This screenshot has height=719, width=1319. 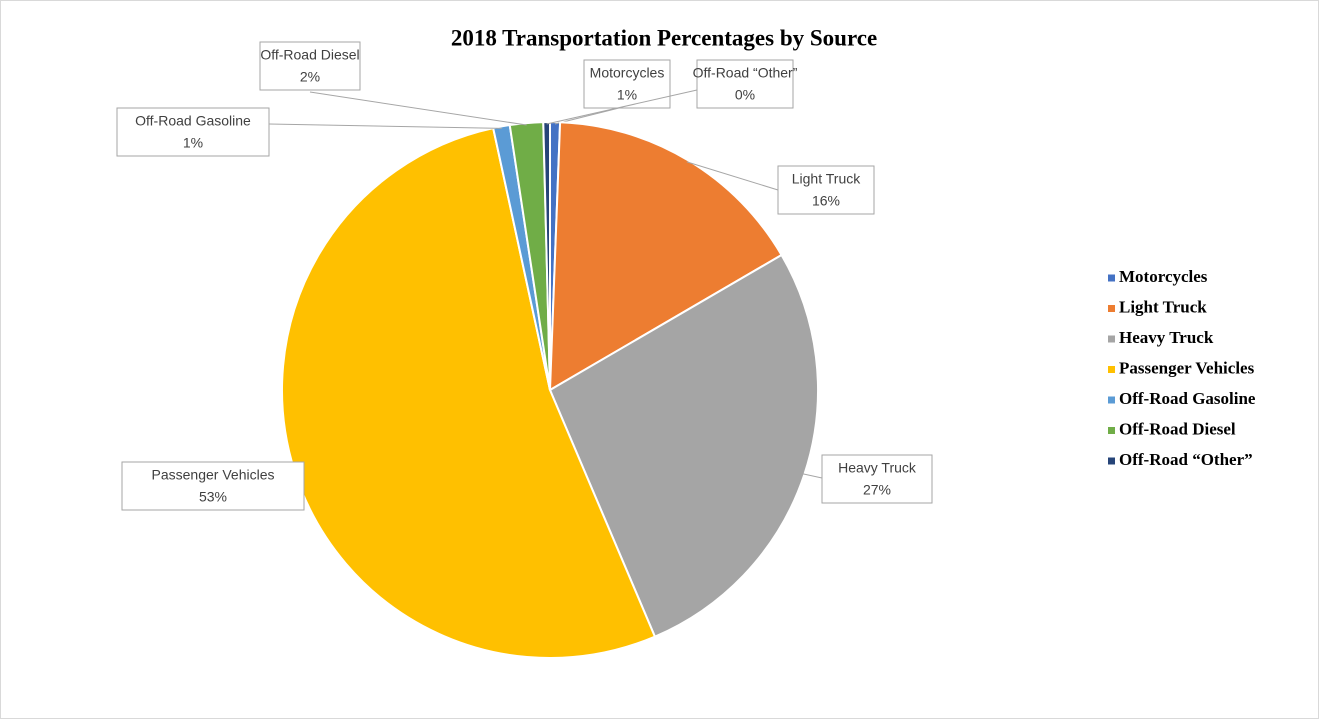 I want to click on slice-label: Off-Road “Other”, so click(x=745, y=73).